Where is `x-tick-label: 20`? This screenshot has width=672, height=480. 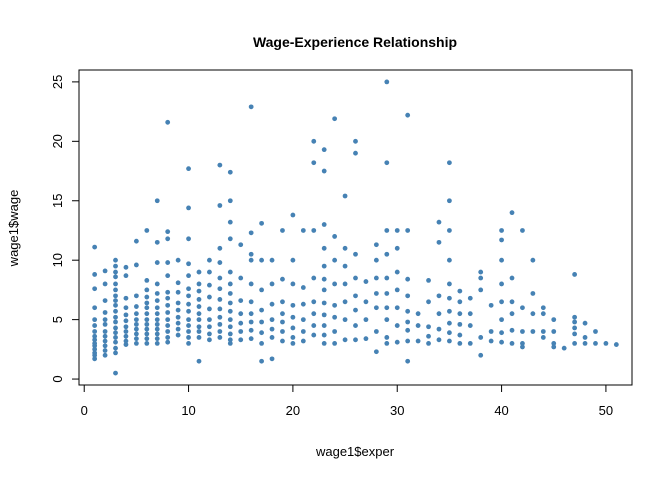 x-tick-label: 20 is located at coordinates (293, 410).